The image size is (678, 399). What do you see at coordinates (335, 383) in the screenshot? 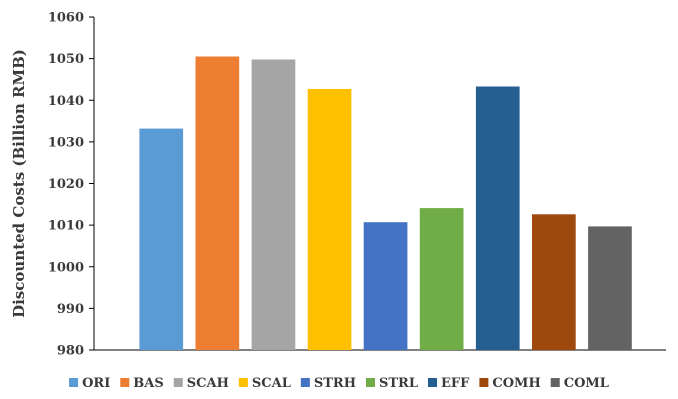
I see `legend-label-strh: STRH` at bounding box center [335, 383].